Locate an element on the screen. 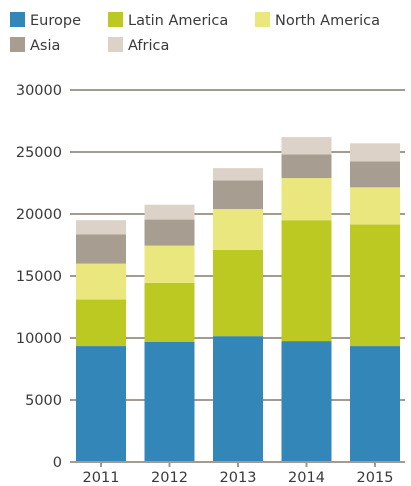 The height and width of the screenshot is (486, 411). legend-label-latin-america: Latin America is located at coordinates (178, 21).